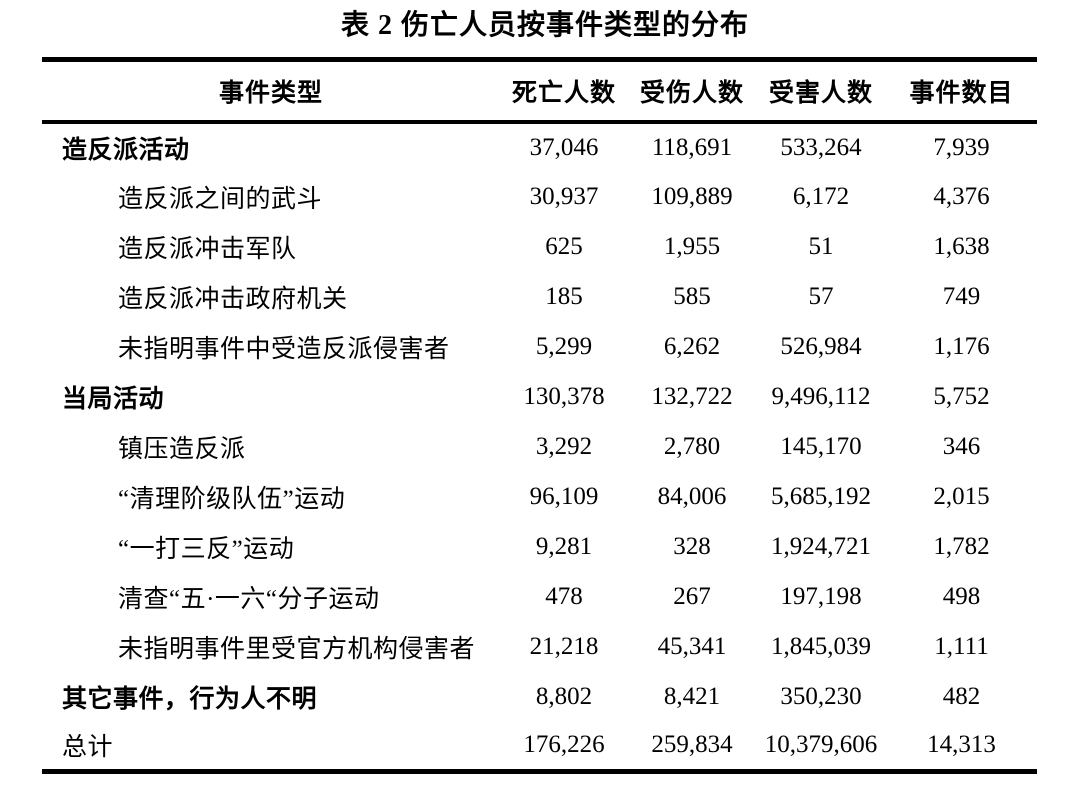  What do you see at coordinates (821, 296) in the screenshot?
I see `row-value: 57` at bounding box center [821, 296].